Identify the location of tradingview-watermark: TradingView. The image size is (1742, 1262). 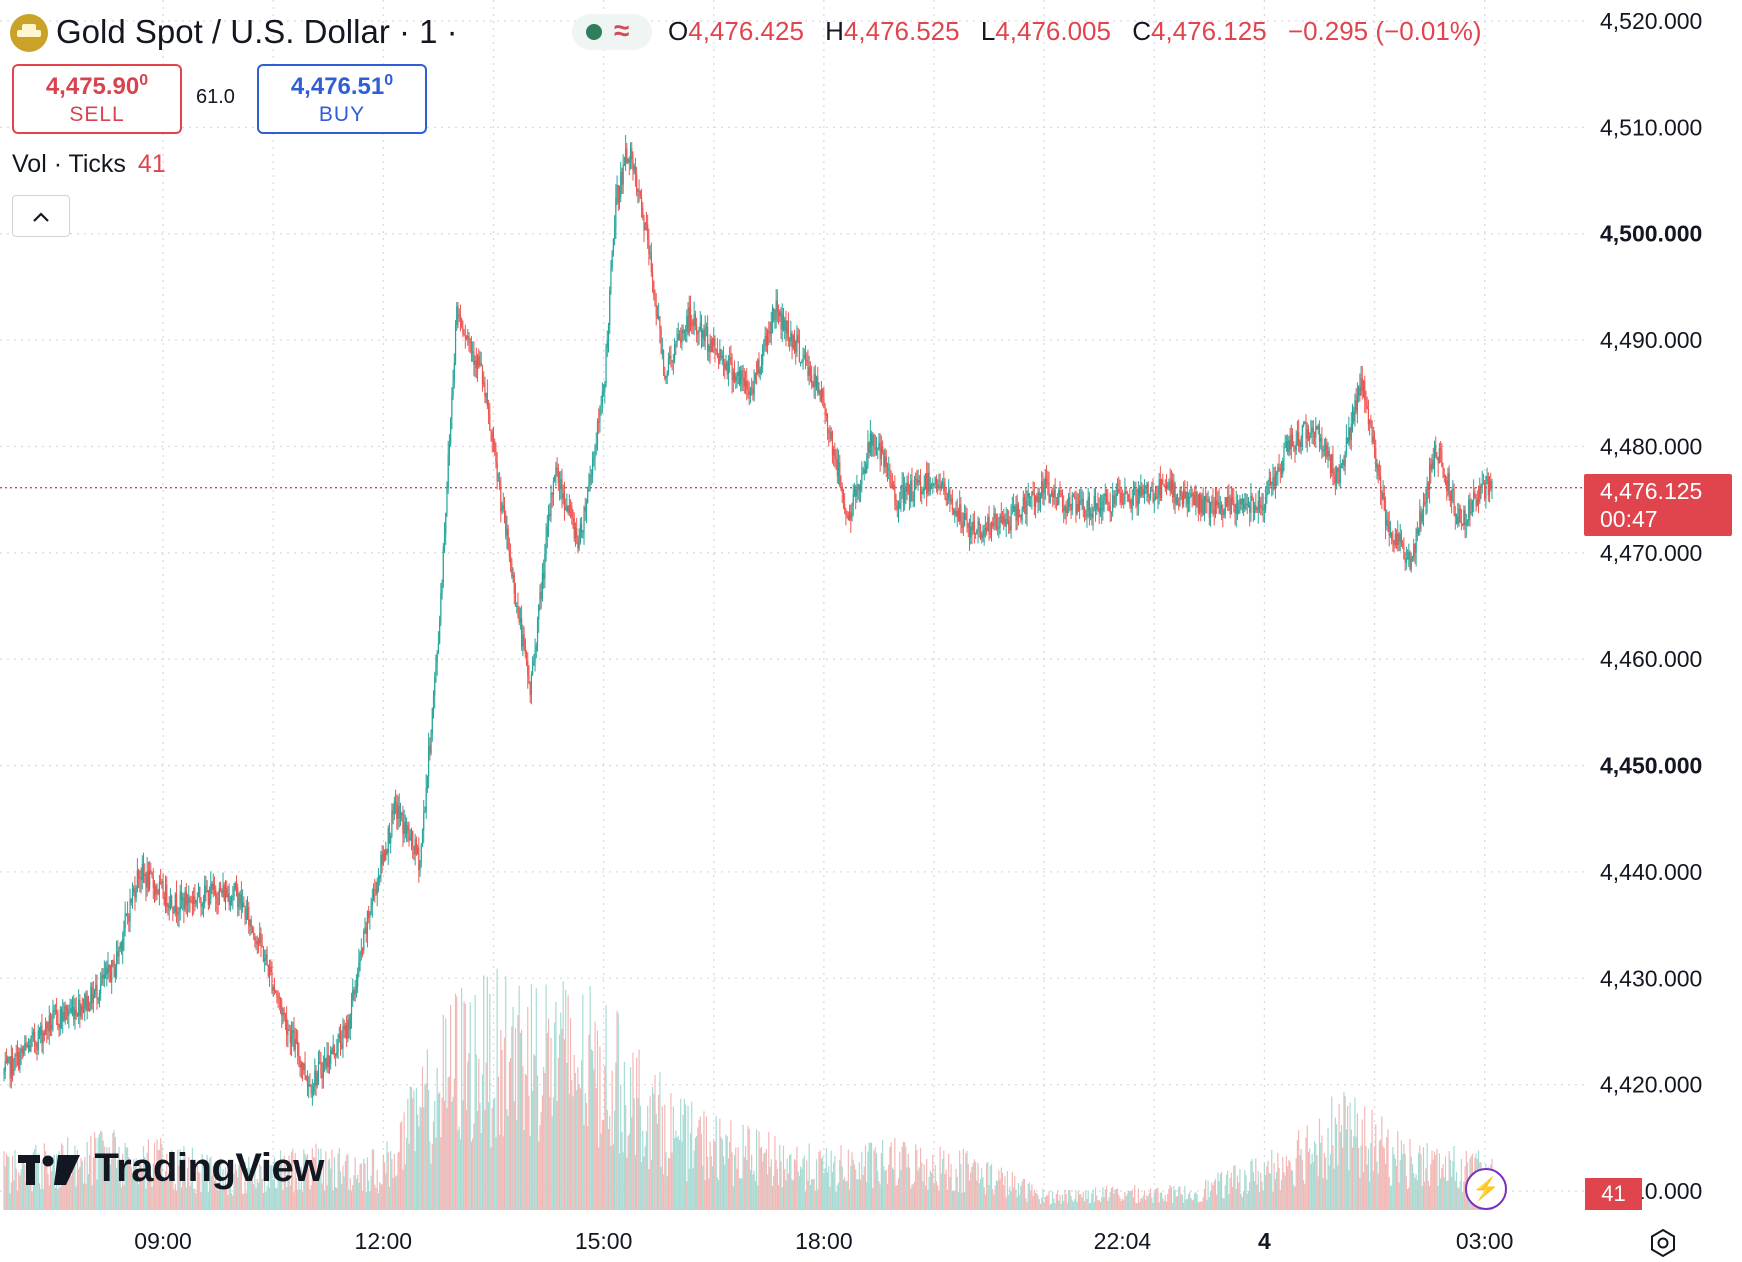
(171, 1171).